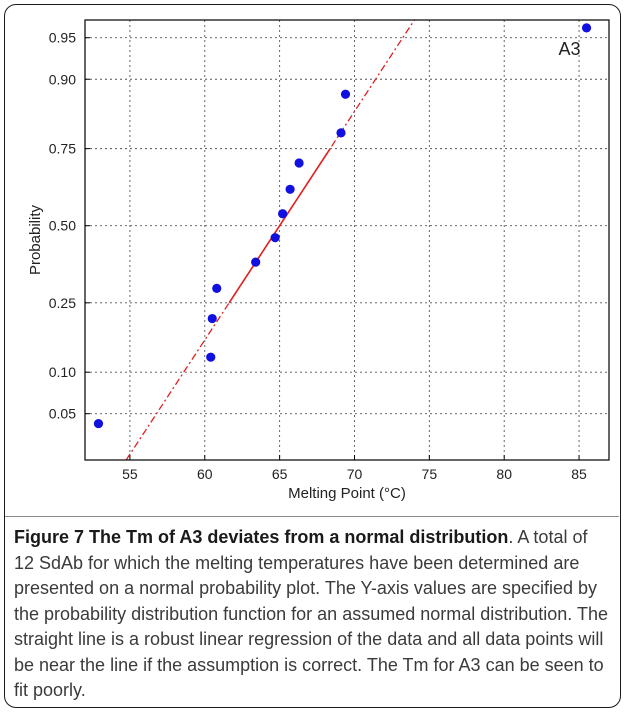 This screenshot has height=714, width=627. Describe the element at coordinates (62, 38) in the screenshot. I see `y-tick-label: 0.95` at that location.